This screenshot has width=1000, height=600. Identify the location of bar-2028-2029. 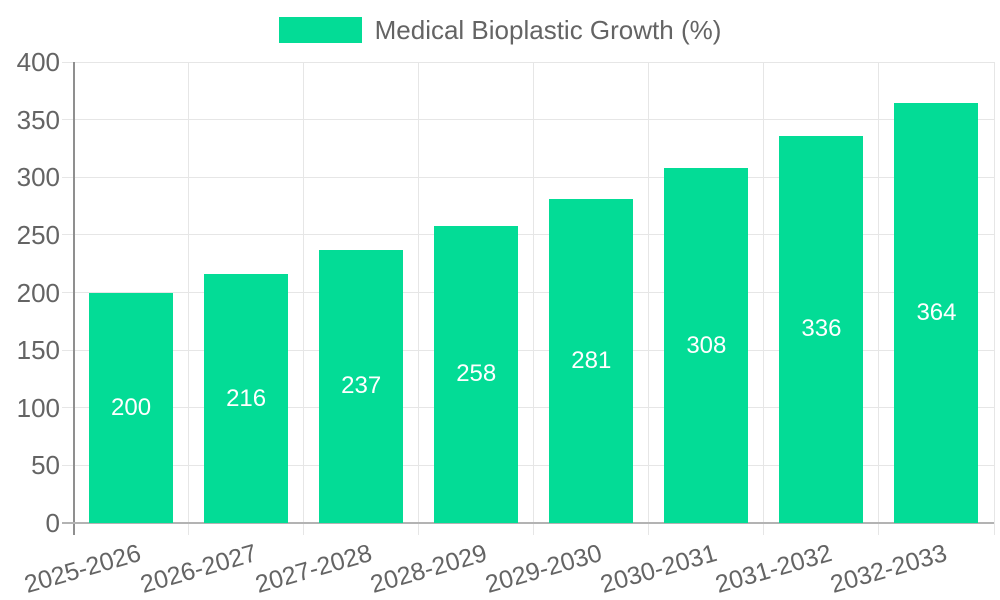
(476, 374).